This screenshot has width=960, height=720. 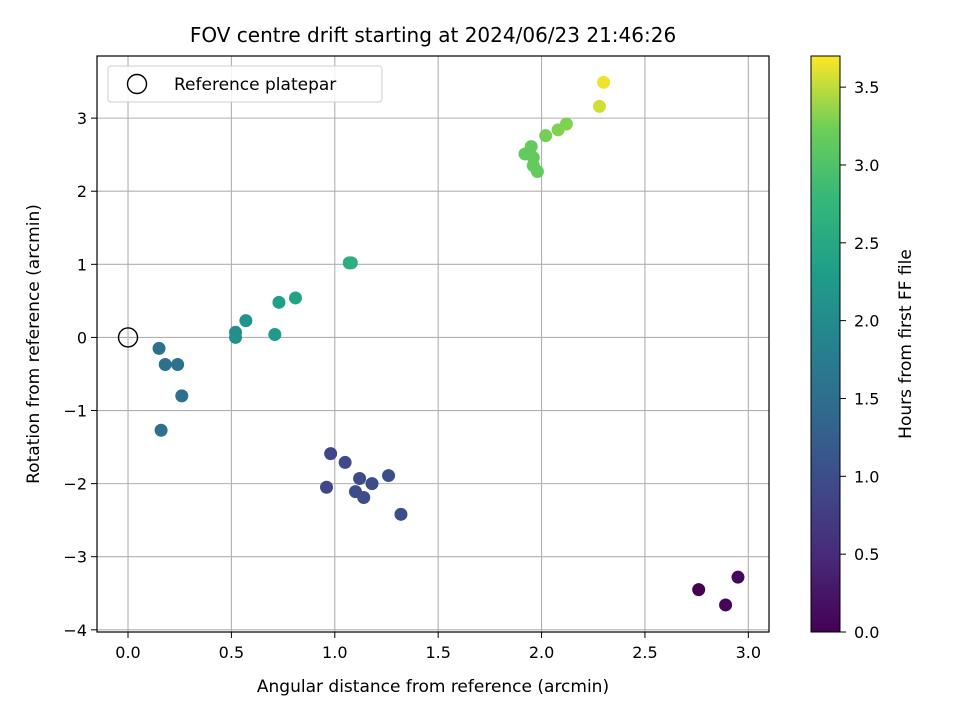 I want to click on x-axis-label: Angular distance from reference (arcmin), so click(x=433, y=687).